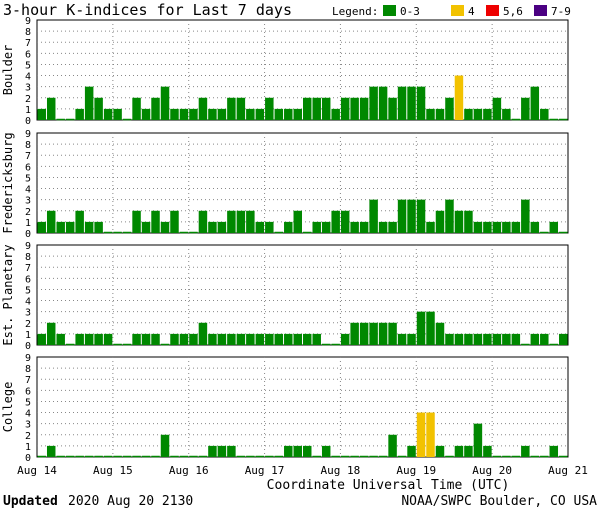 The width and height of the screenshot is (600, 510). What do you see at coordinates (30, 501) in the screenshot?
I see `updated-label: Updated` at bounding box center [30, 501].